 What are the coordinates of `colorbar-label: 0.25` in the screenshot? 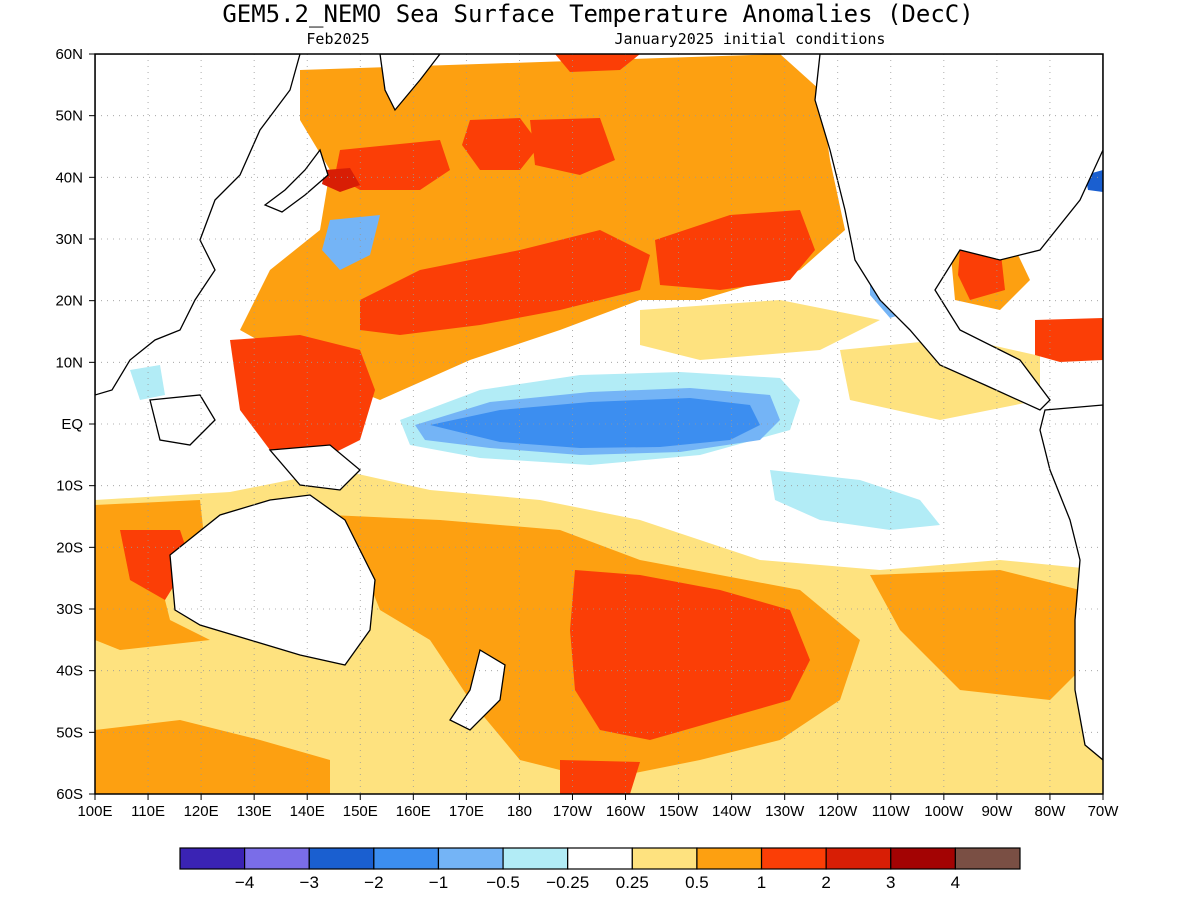 It's located at (632, 882).